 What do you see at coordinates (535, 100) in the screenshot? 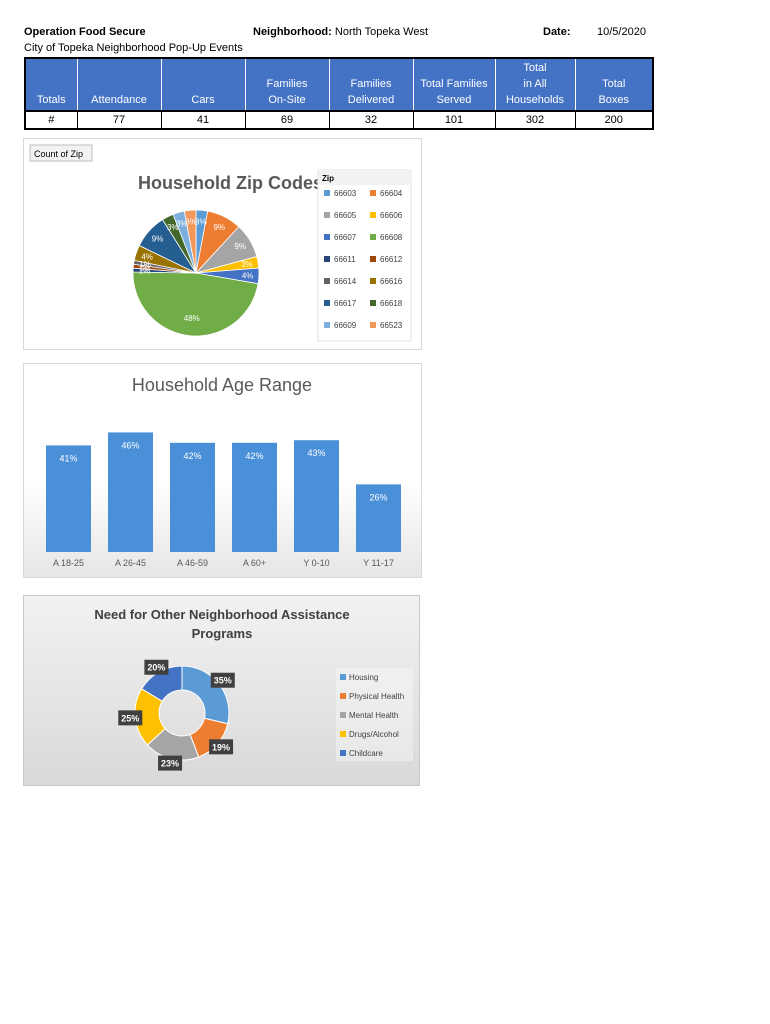
I see `column-header-line: Households` at bounding box center [535, 100].